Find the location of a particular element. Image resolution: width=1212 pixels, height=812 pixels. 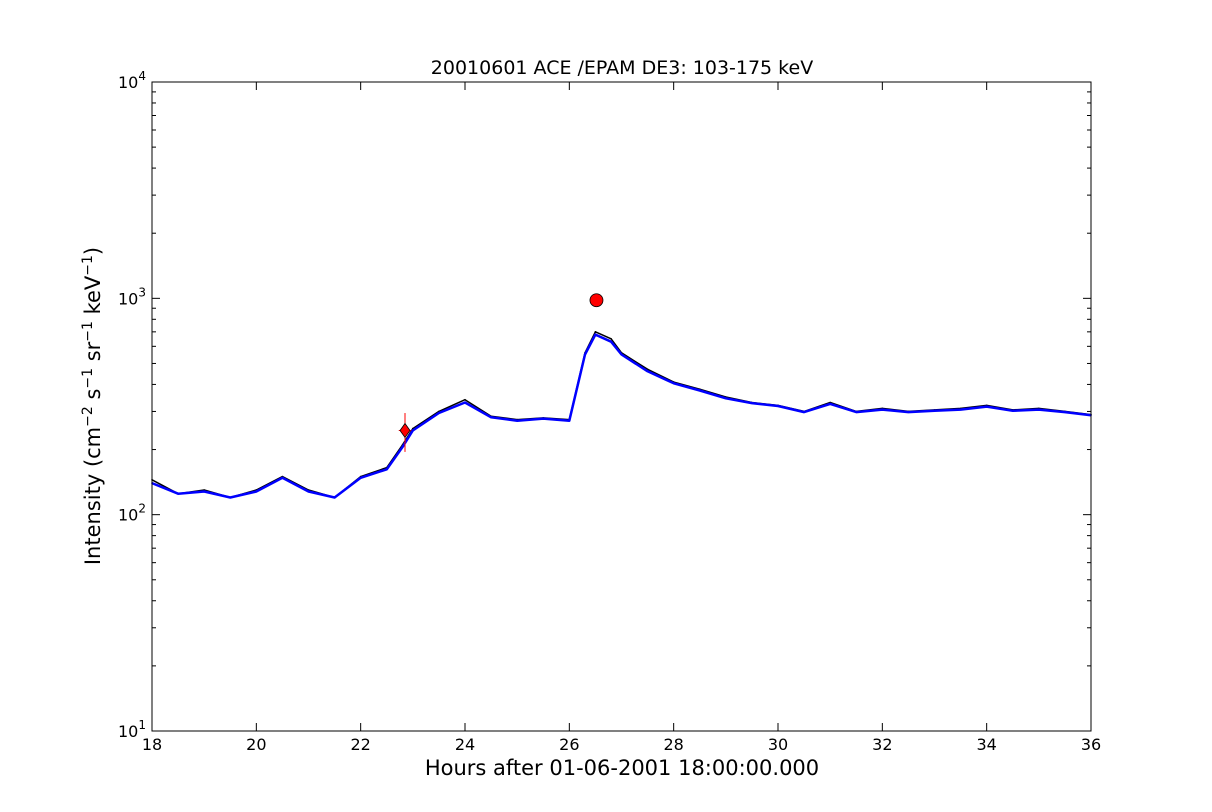

x-tick-label: 28 is located at coordinates (673, 744).